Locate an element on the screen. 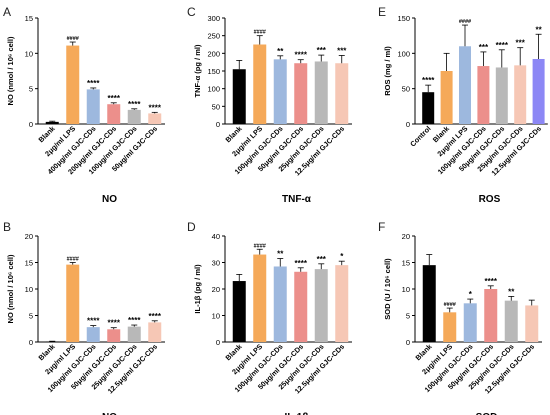 The image size is (550, 415). panel-letter: B is located at coordinates (7, 227).